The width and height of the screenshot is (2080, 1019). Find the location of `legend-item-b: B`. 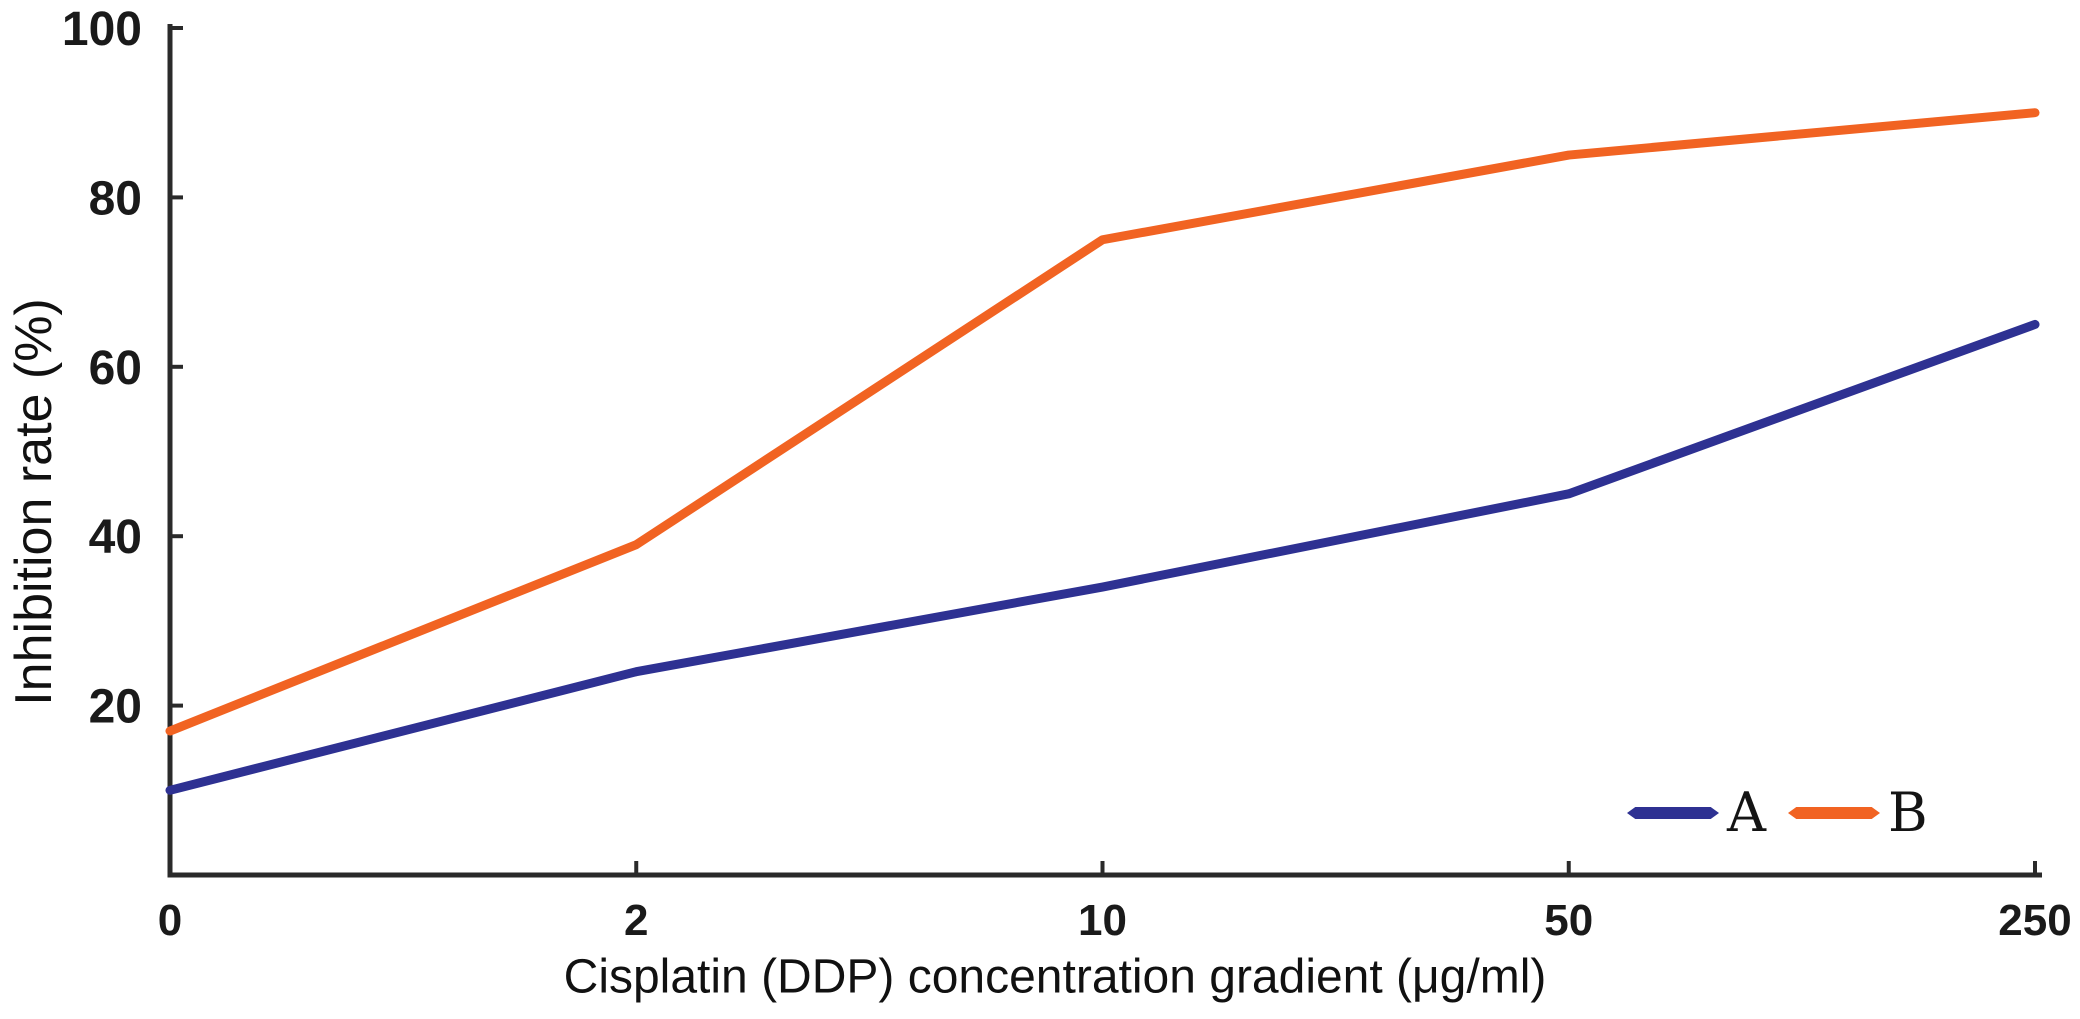

legend-item-b: B is located at coordinates (1858, 813).